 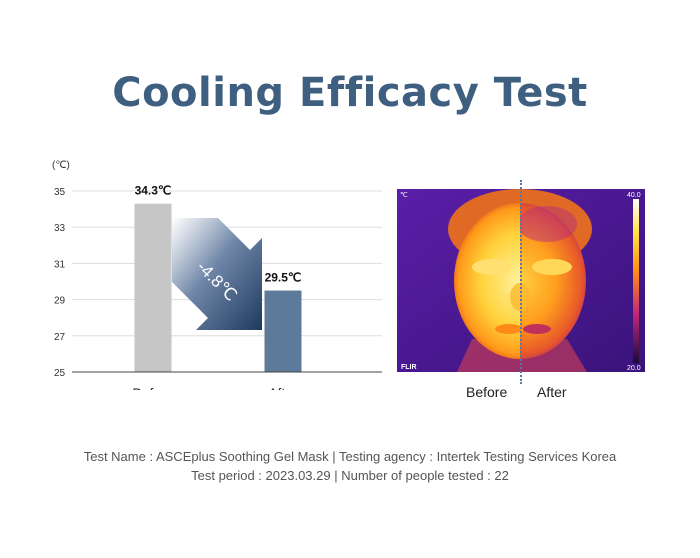 I want to click on y-tick-label-27: 27, so click(x=60, y=337).